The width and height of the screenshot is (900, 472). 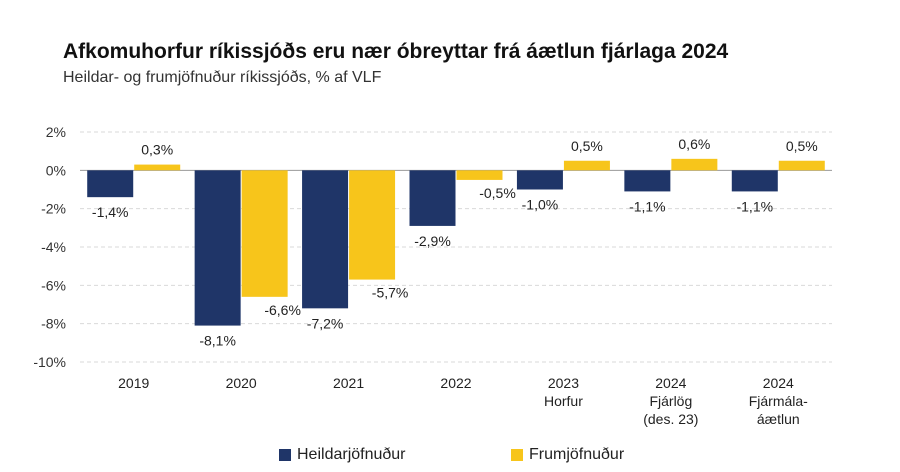 What do you see at coordinates (325, 323) in the screenshot?
I see `data-label-series-1: -7,2%` at bounding box center [325, 323].